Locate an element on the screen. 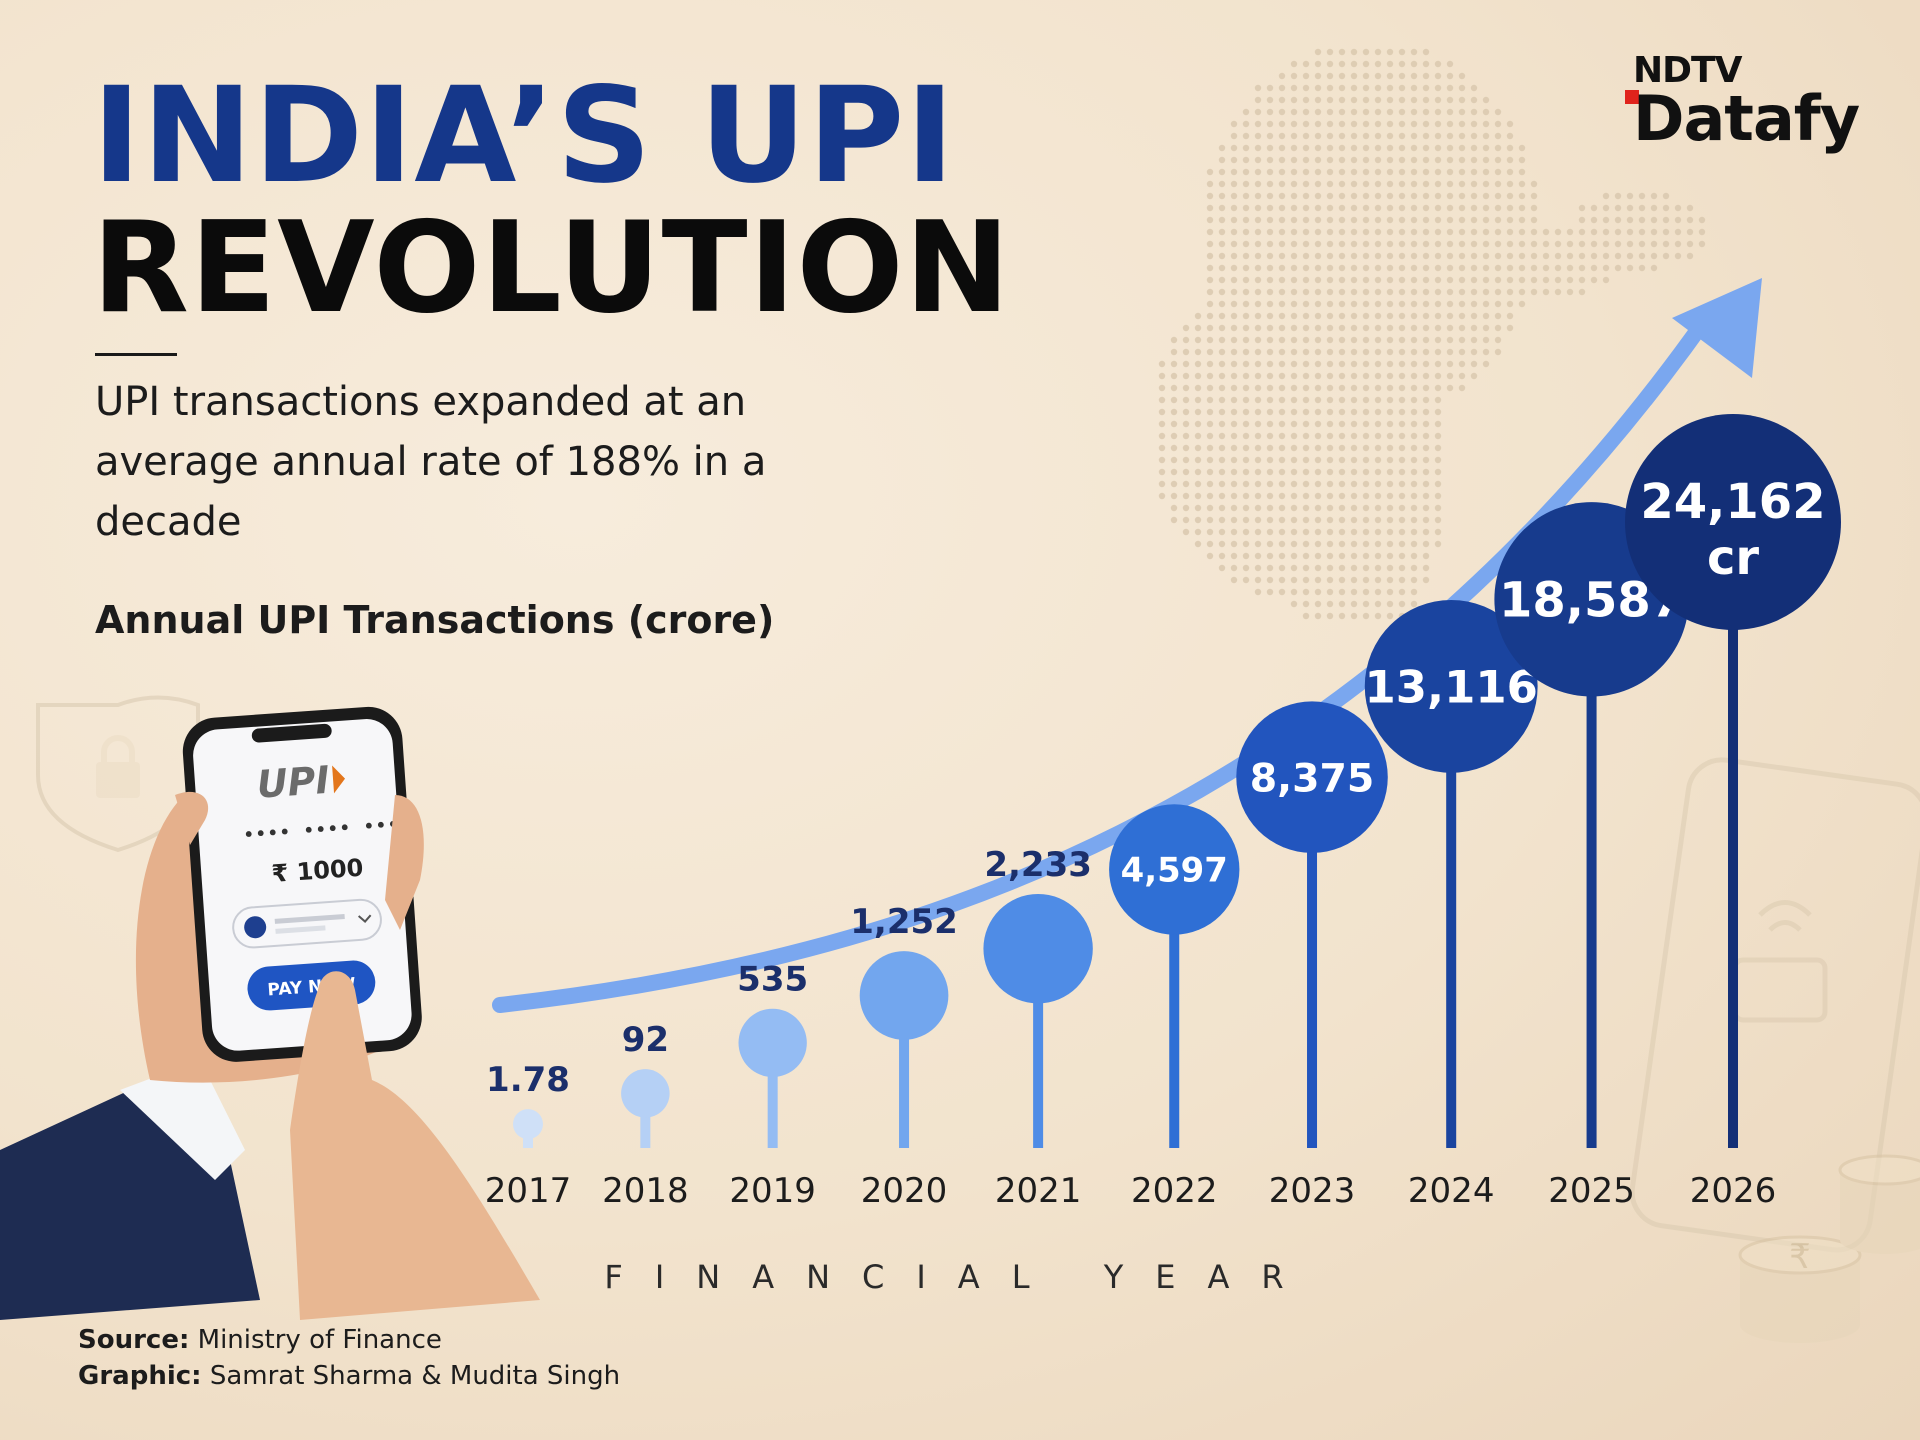  chevron-down-icon is located at coordinates (364, 918).